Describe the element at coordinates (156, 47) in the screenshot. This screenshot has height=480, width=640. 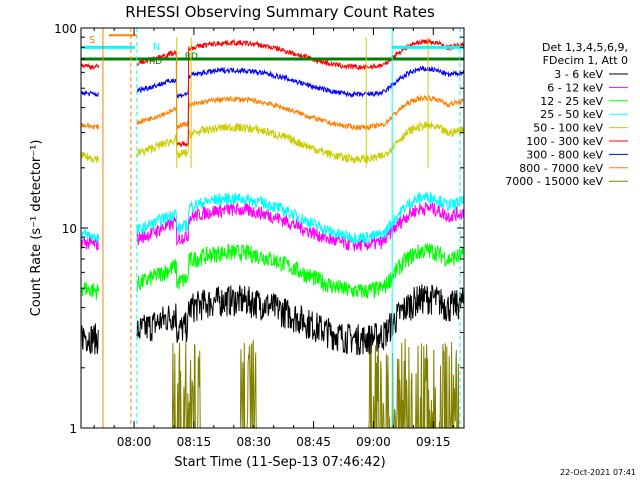
I see `flag-label: N` at that location.